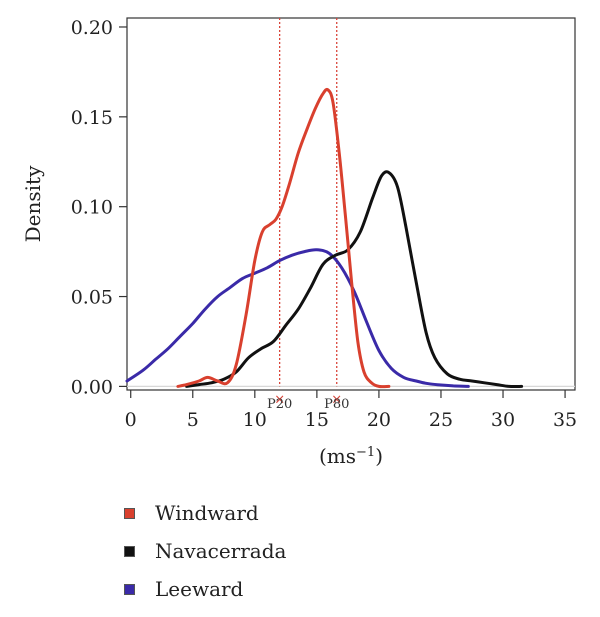 Image resolution: width=600 pixels, height=617 pixels. I want to click on x-tick-label-2: 10, so click(255, 420).